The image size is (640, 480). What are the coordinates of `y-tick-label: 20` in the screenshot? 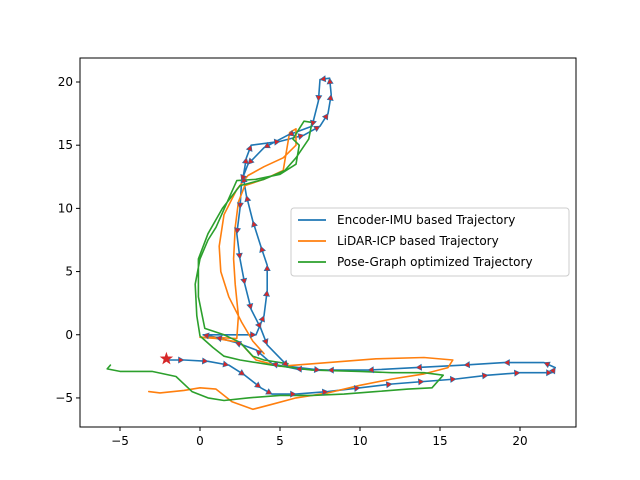 It's located at (65, 82).